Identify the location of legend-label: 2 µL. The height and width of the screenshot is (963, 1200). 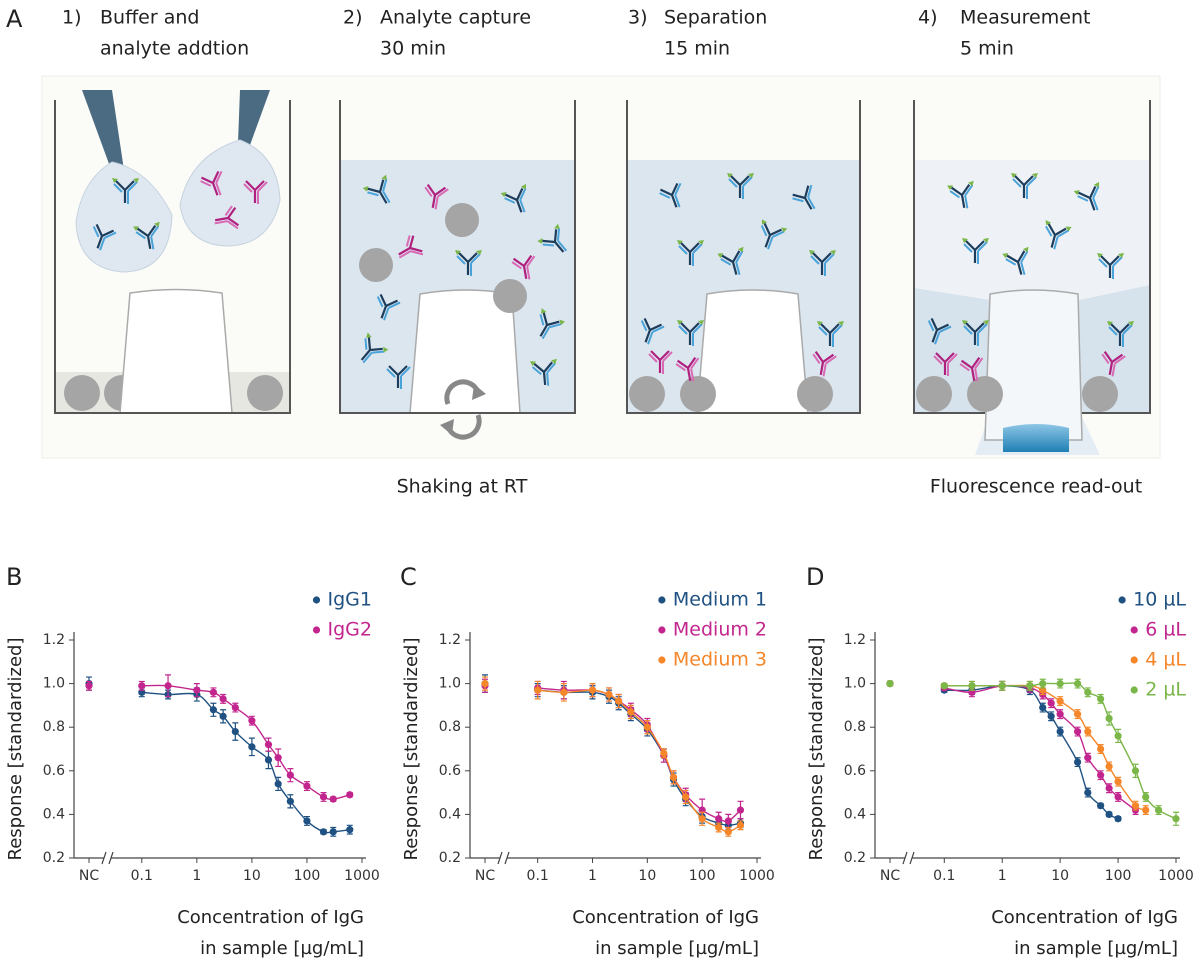
(1165, 690).